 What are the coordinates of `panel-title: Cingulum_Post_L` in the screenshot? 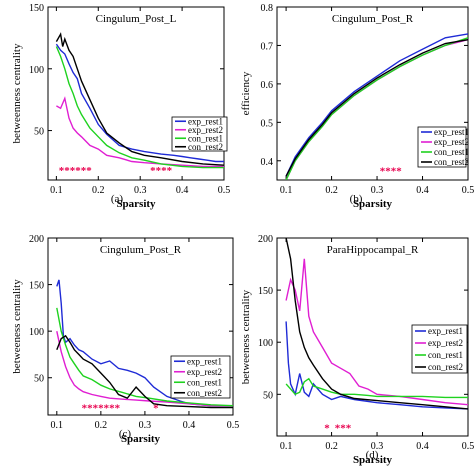 It's located at (136, 19).